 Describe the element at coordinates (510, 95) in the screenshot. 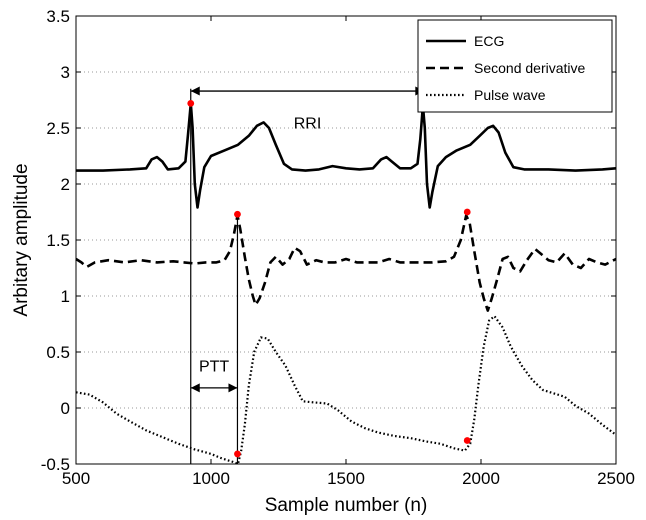

I see `legend-label: Pulse wave` at that location.